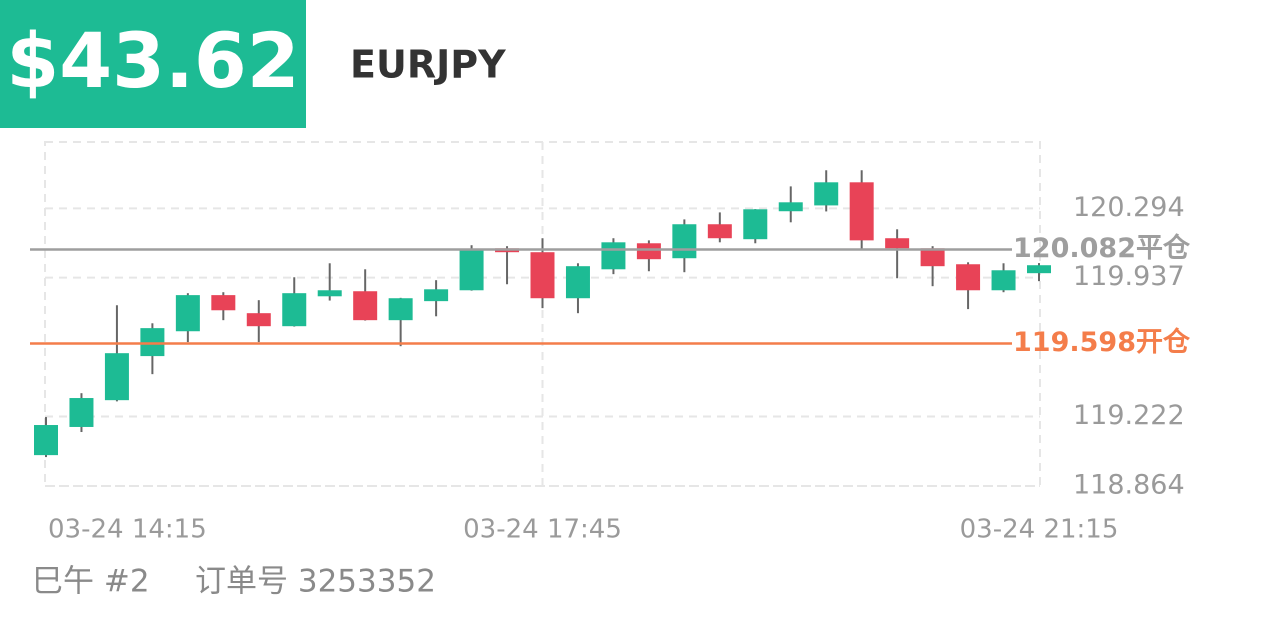  What do you see at coordinates (1129, 485) in the screenshot?
I see `y-tick-label: 118.864` at bounding box center [1129, 485].